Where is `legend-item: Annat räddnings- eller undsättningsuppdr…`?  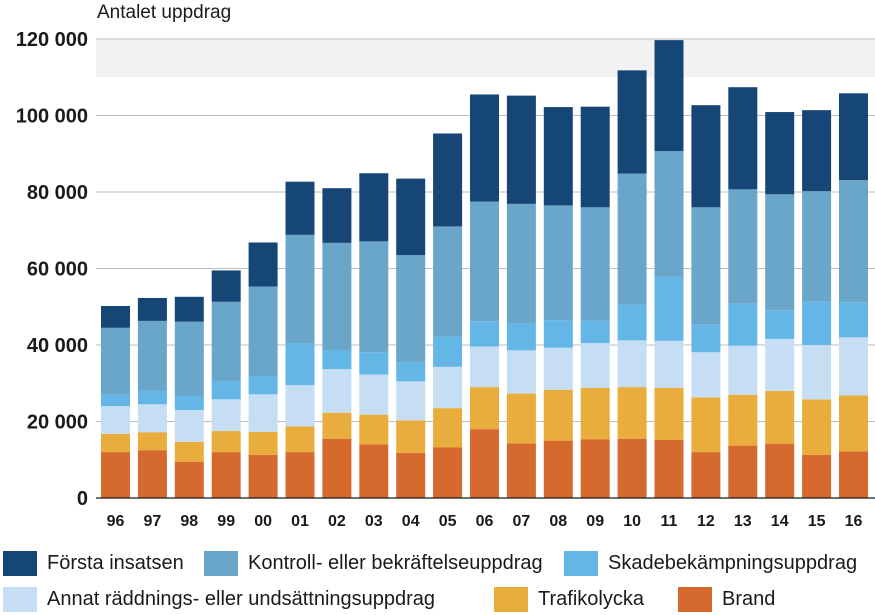 legend-item: Annat räddnings- eller undsättningsuppdr… is located at coordinates (219, 599).